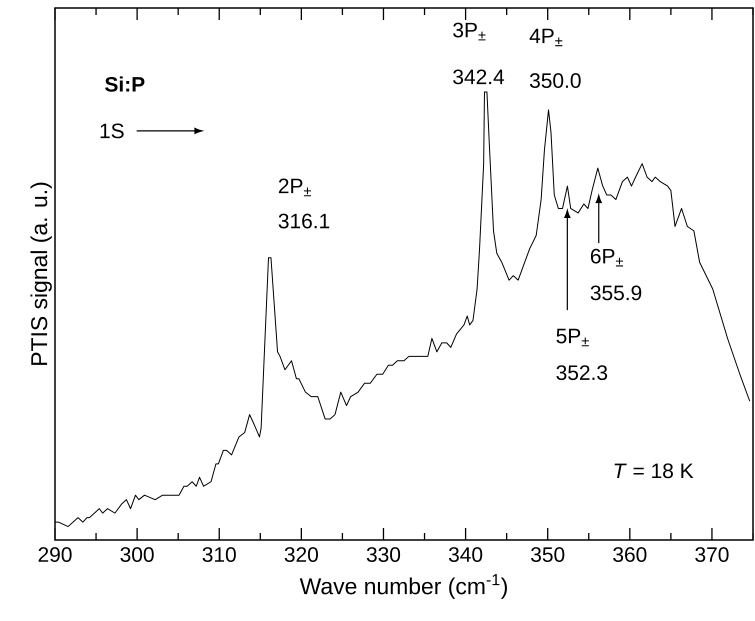 The image size is (755, 621). Describe the element at coordinates (403, 586) in the screenshot. I see `x-axis-title: Wave number (cm$^{-1}$)` at that location.